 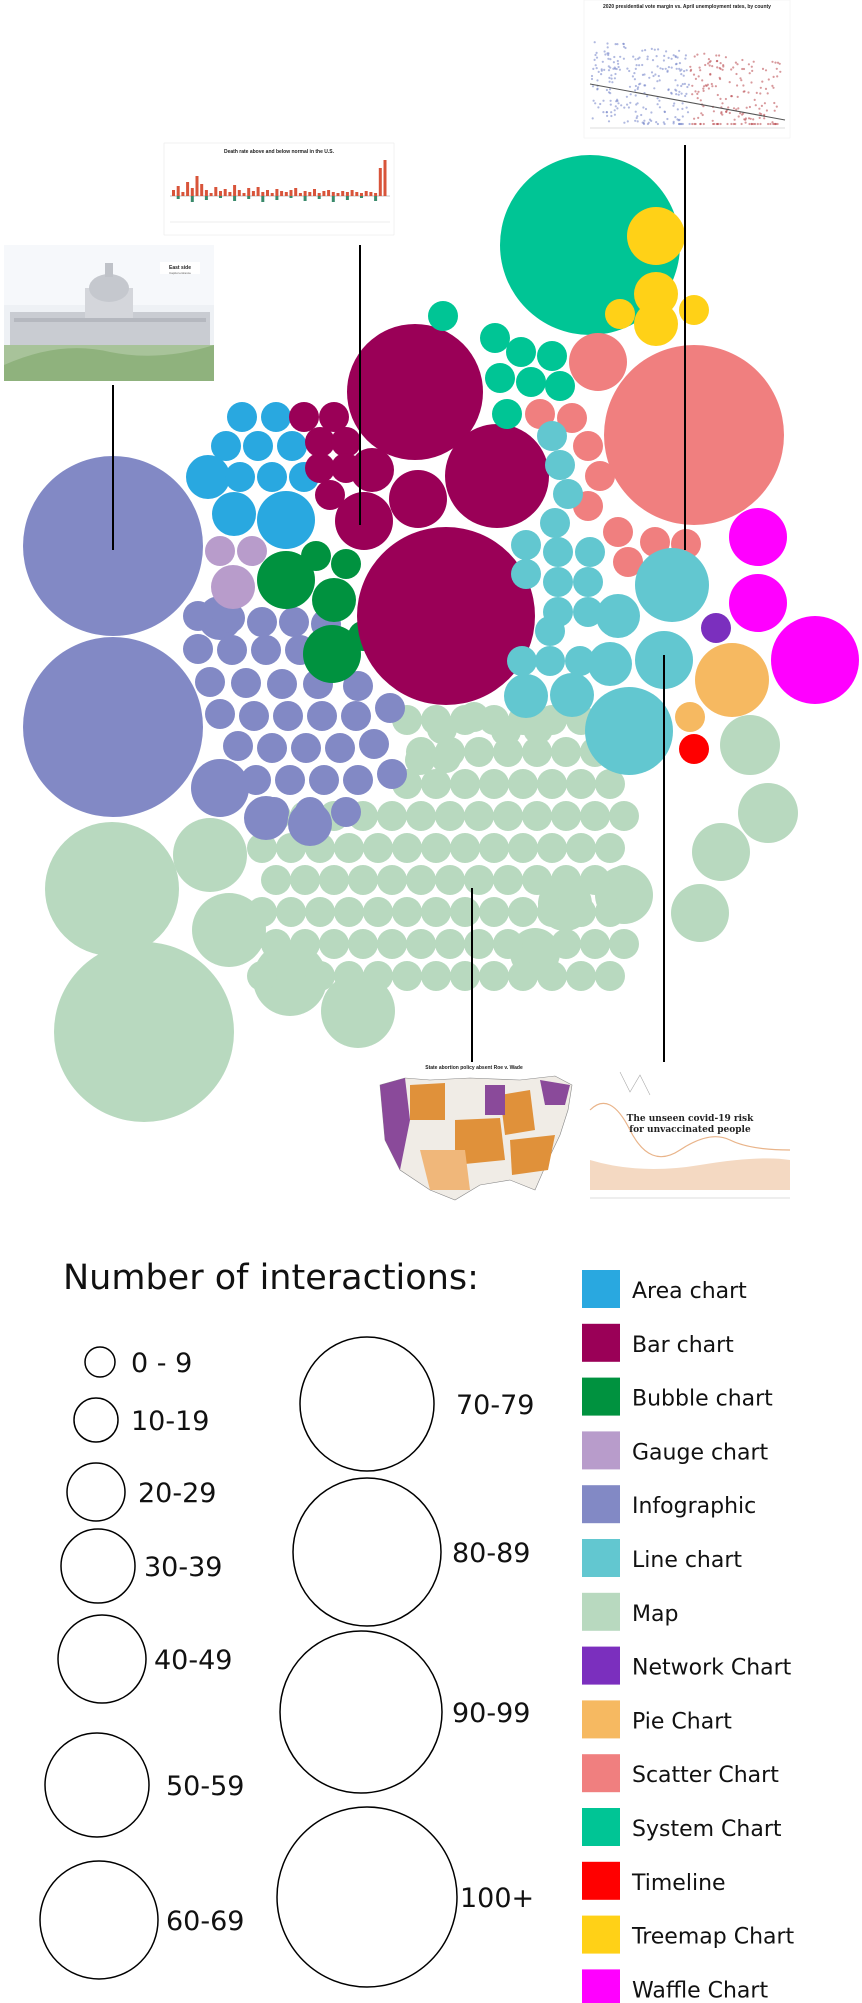 What do you see at coordinates (705, 1775) in the screenshot?
I see `legend-label-scatter: Scatter Chart` at bounding box center [705, 1775].